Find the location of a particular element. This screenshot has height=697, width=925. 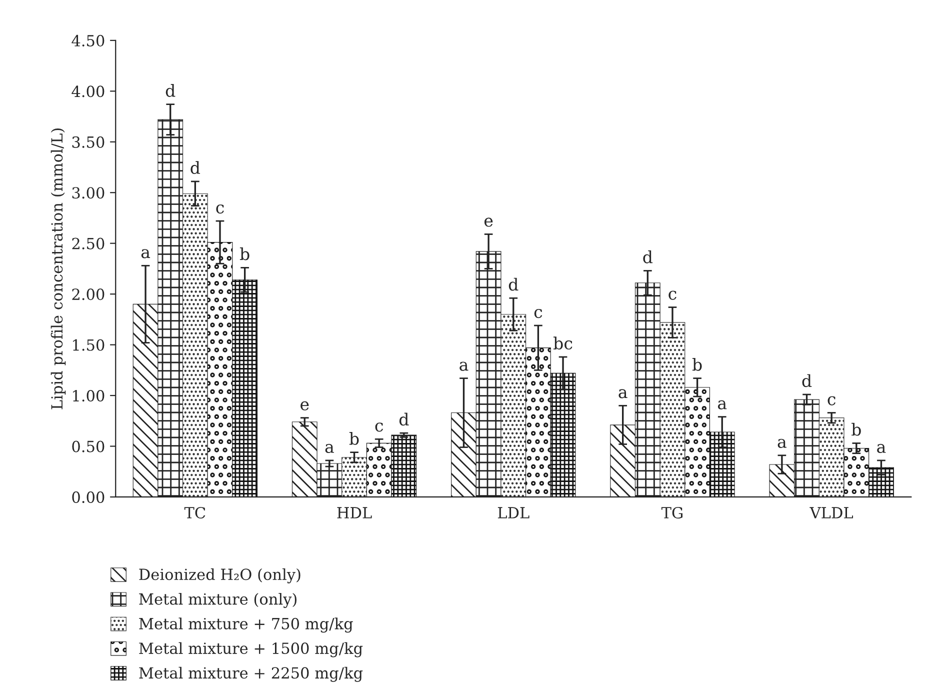

y-tick-label: 3.00 is located at coordinates (88, 193).